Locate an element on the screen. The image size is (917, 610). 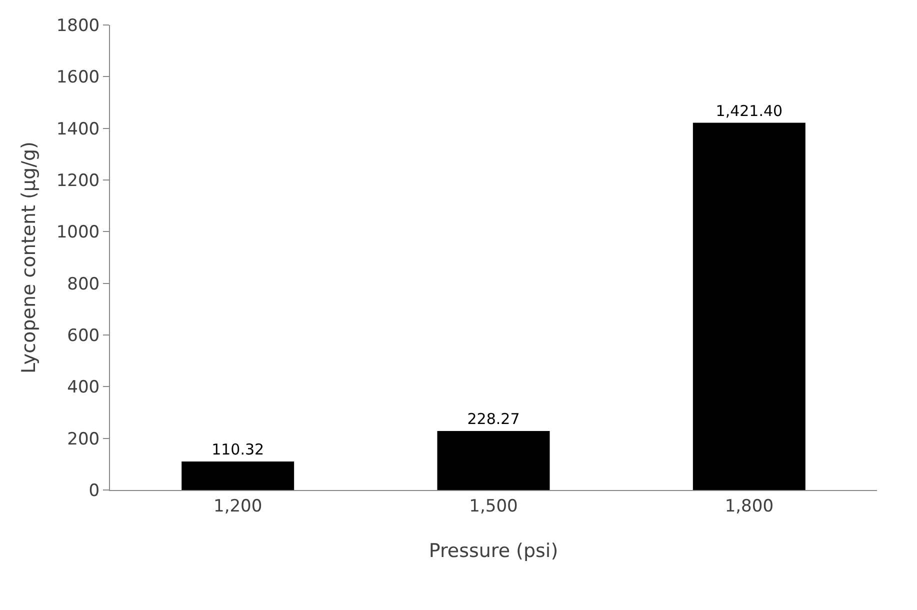
y-tick-label: 1800 is located at coordinates (78, 26).